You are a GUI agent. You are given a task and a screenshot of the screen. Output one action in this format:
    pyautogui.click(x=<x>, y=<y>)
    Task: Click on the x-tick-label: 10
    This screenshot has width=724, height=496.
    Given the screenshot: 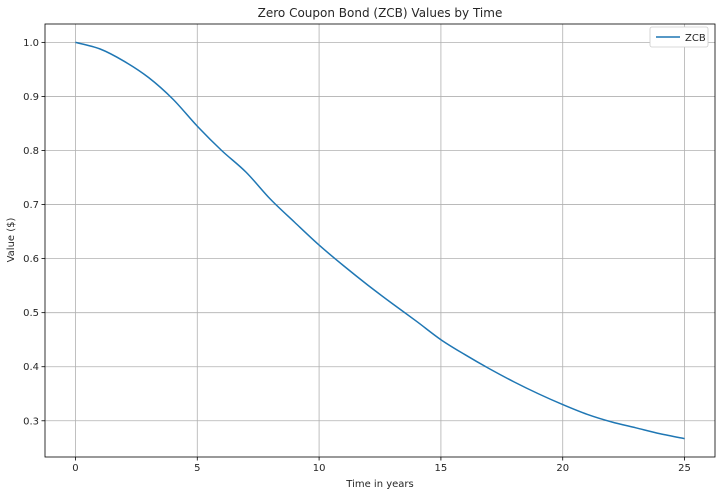 What is the action you would take?
    pyautogui.click(x=319, y=468)
    